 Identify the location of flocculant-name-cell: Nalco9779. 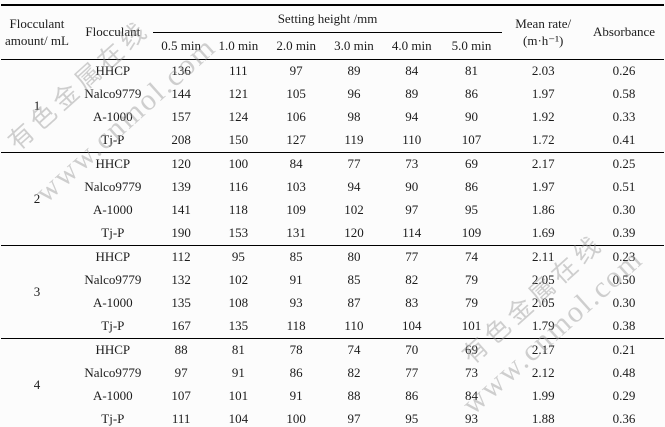
(113, 280).